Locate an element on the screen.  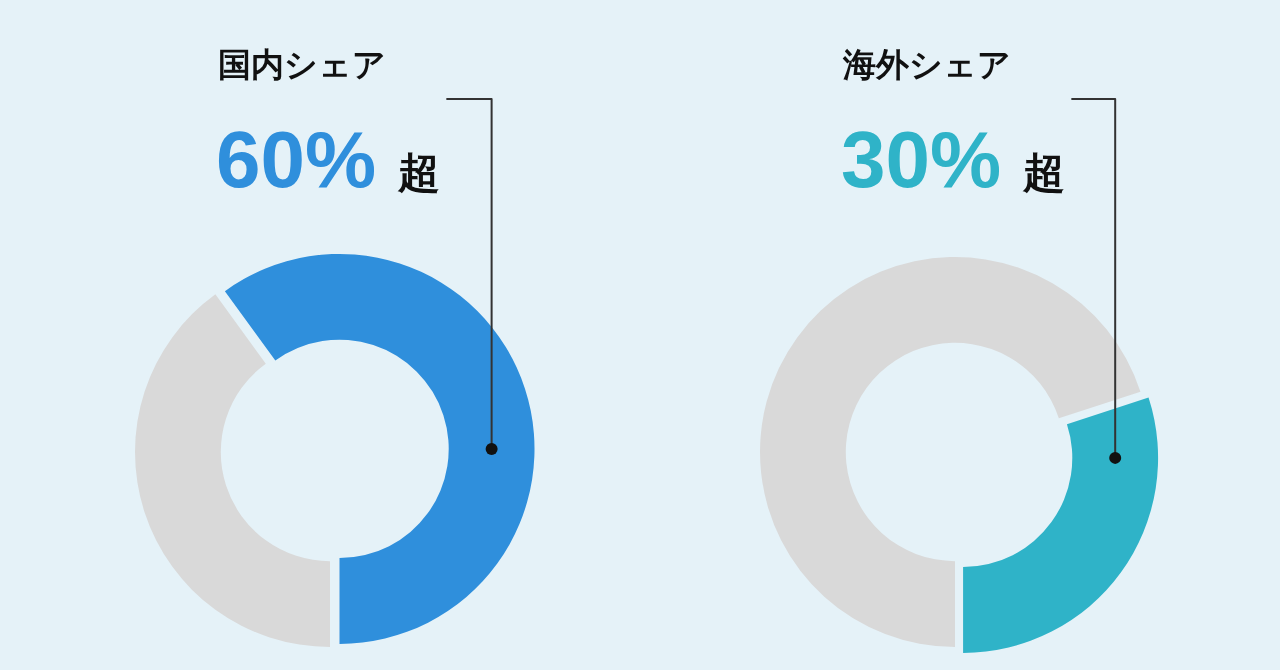
chart-title: 海外シェア is located at coordinates (926, 64).